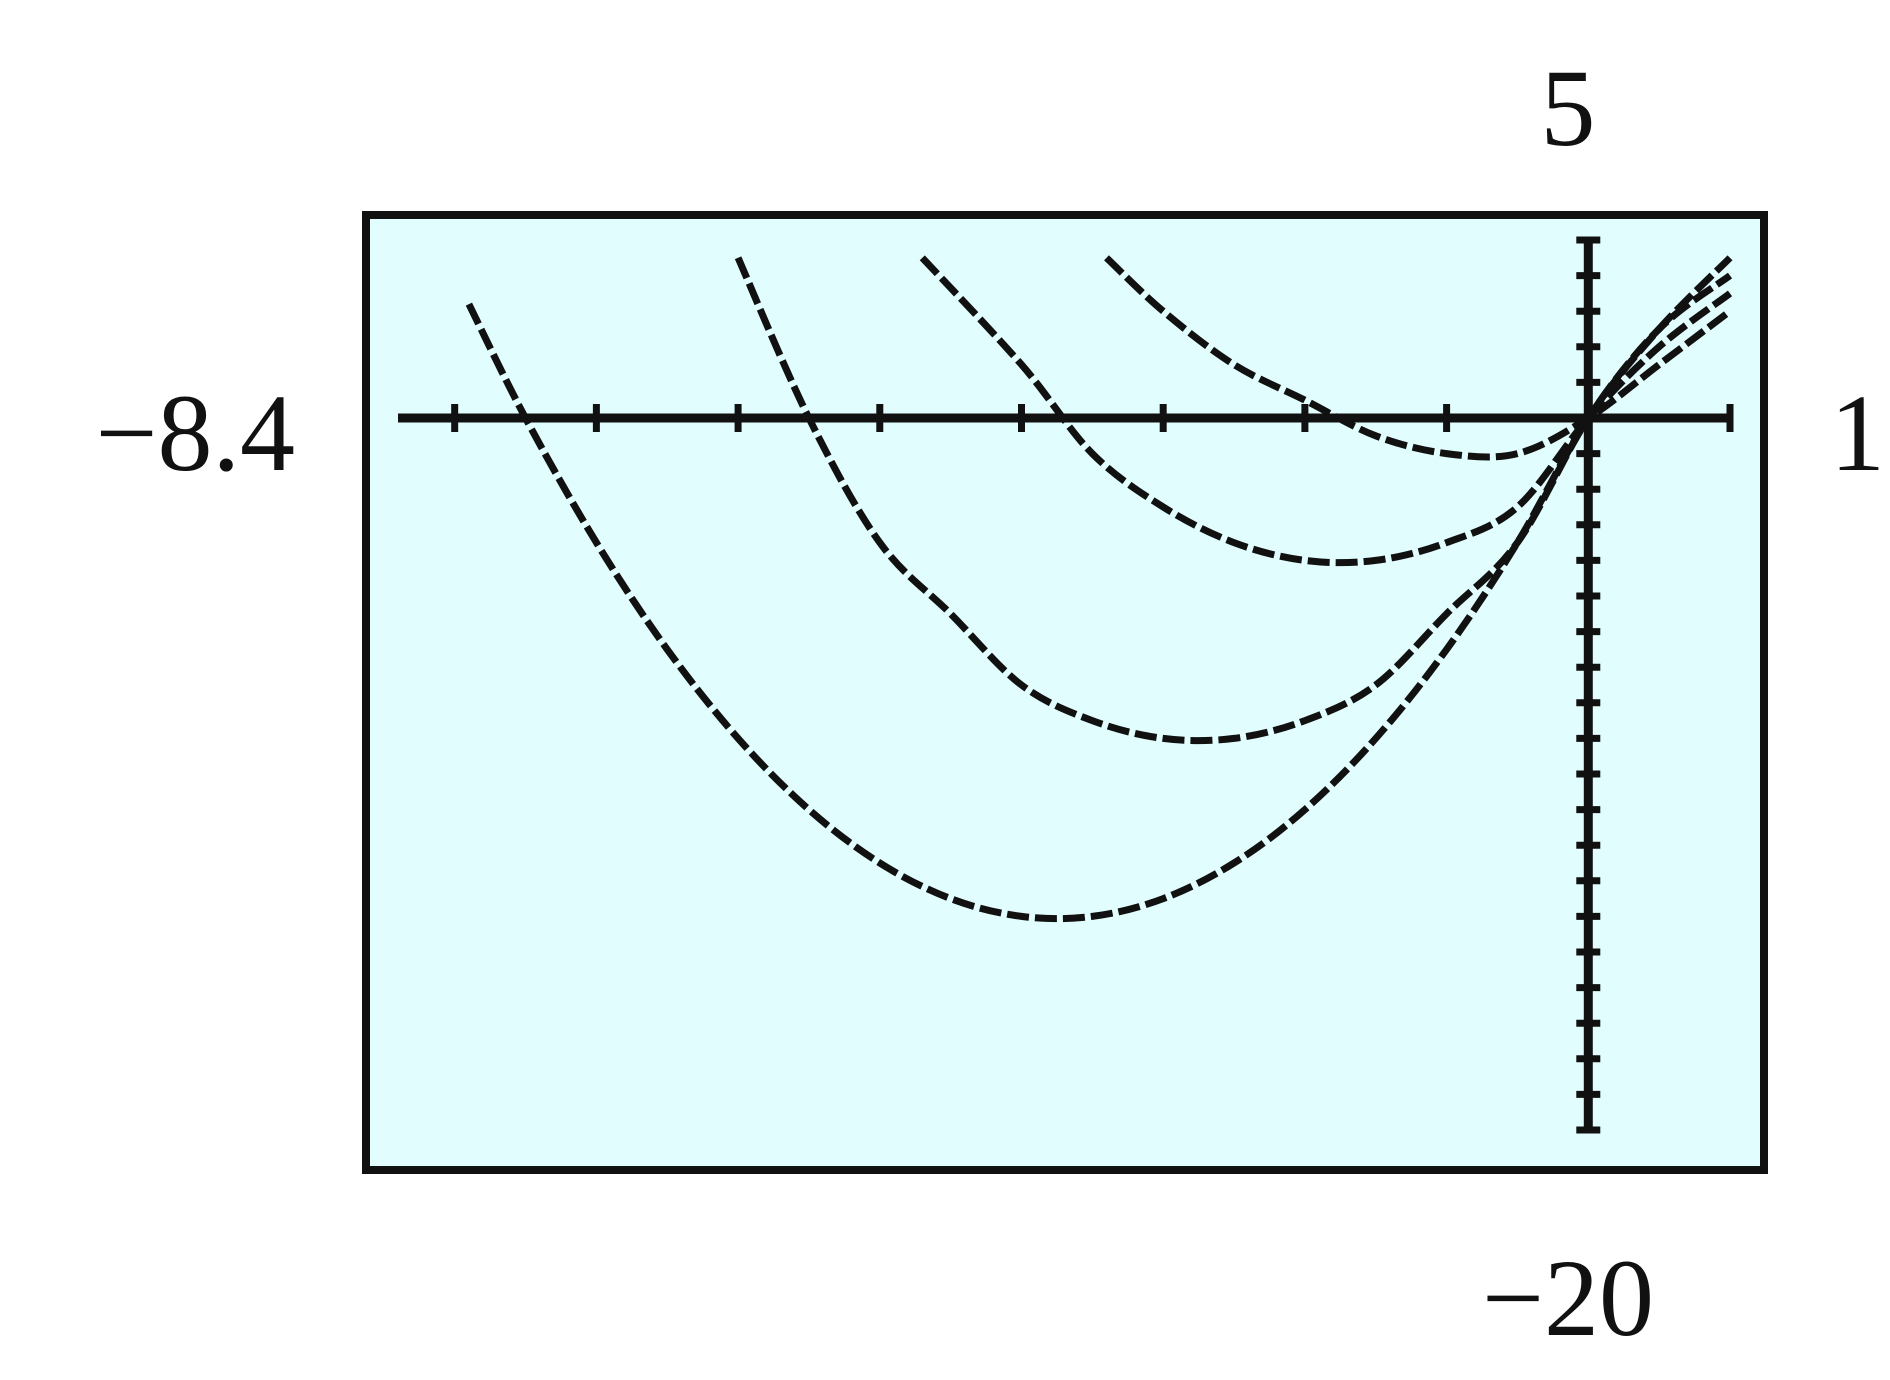 The height and width of the screenshot is (1380, 1890). What do you see at coordinates (195, 433) in the screenshot?
I see `xmin-label: −8.4` at bounding box center [195, 433].